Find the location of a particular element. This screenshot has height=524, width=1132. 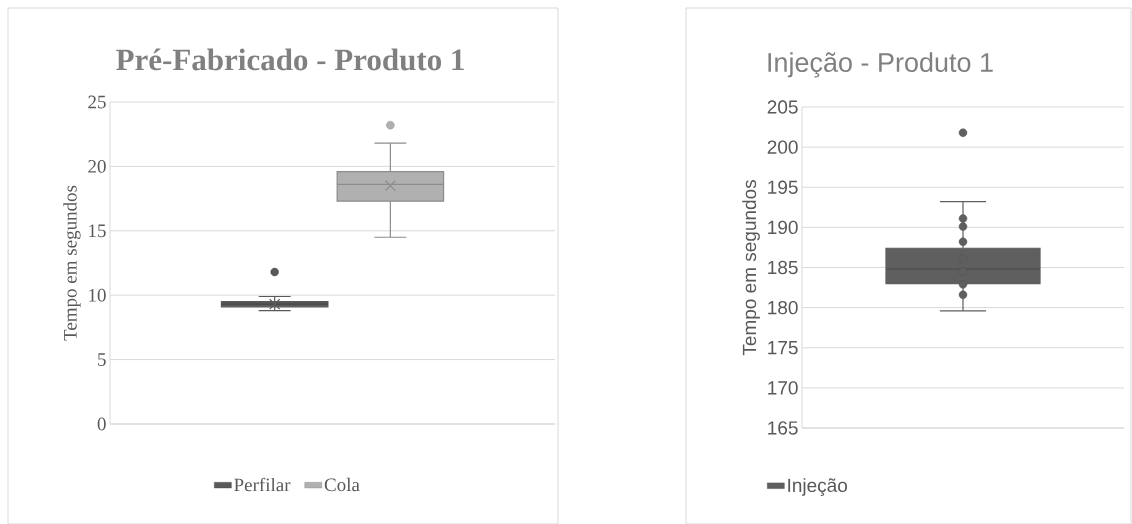

y-tick-label: 180 is located at coordinates (783, 307).